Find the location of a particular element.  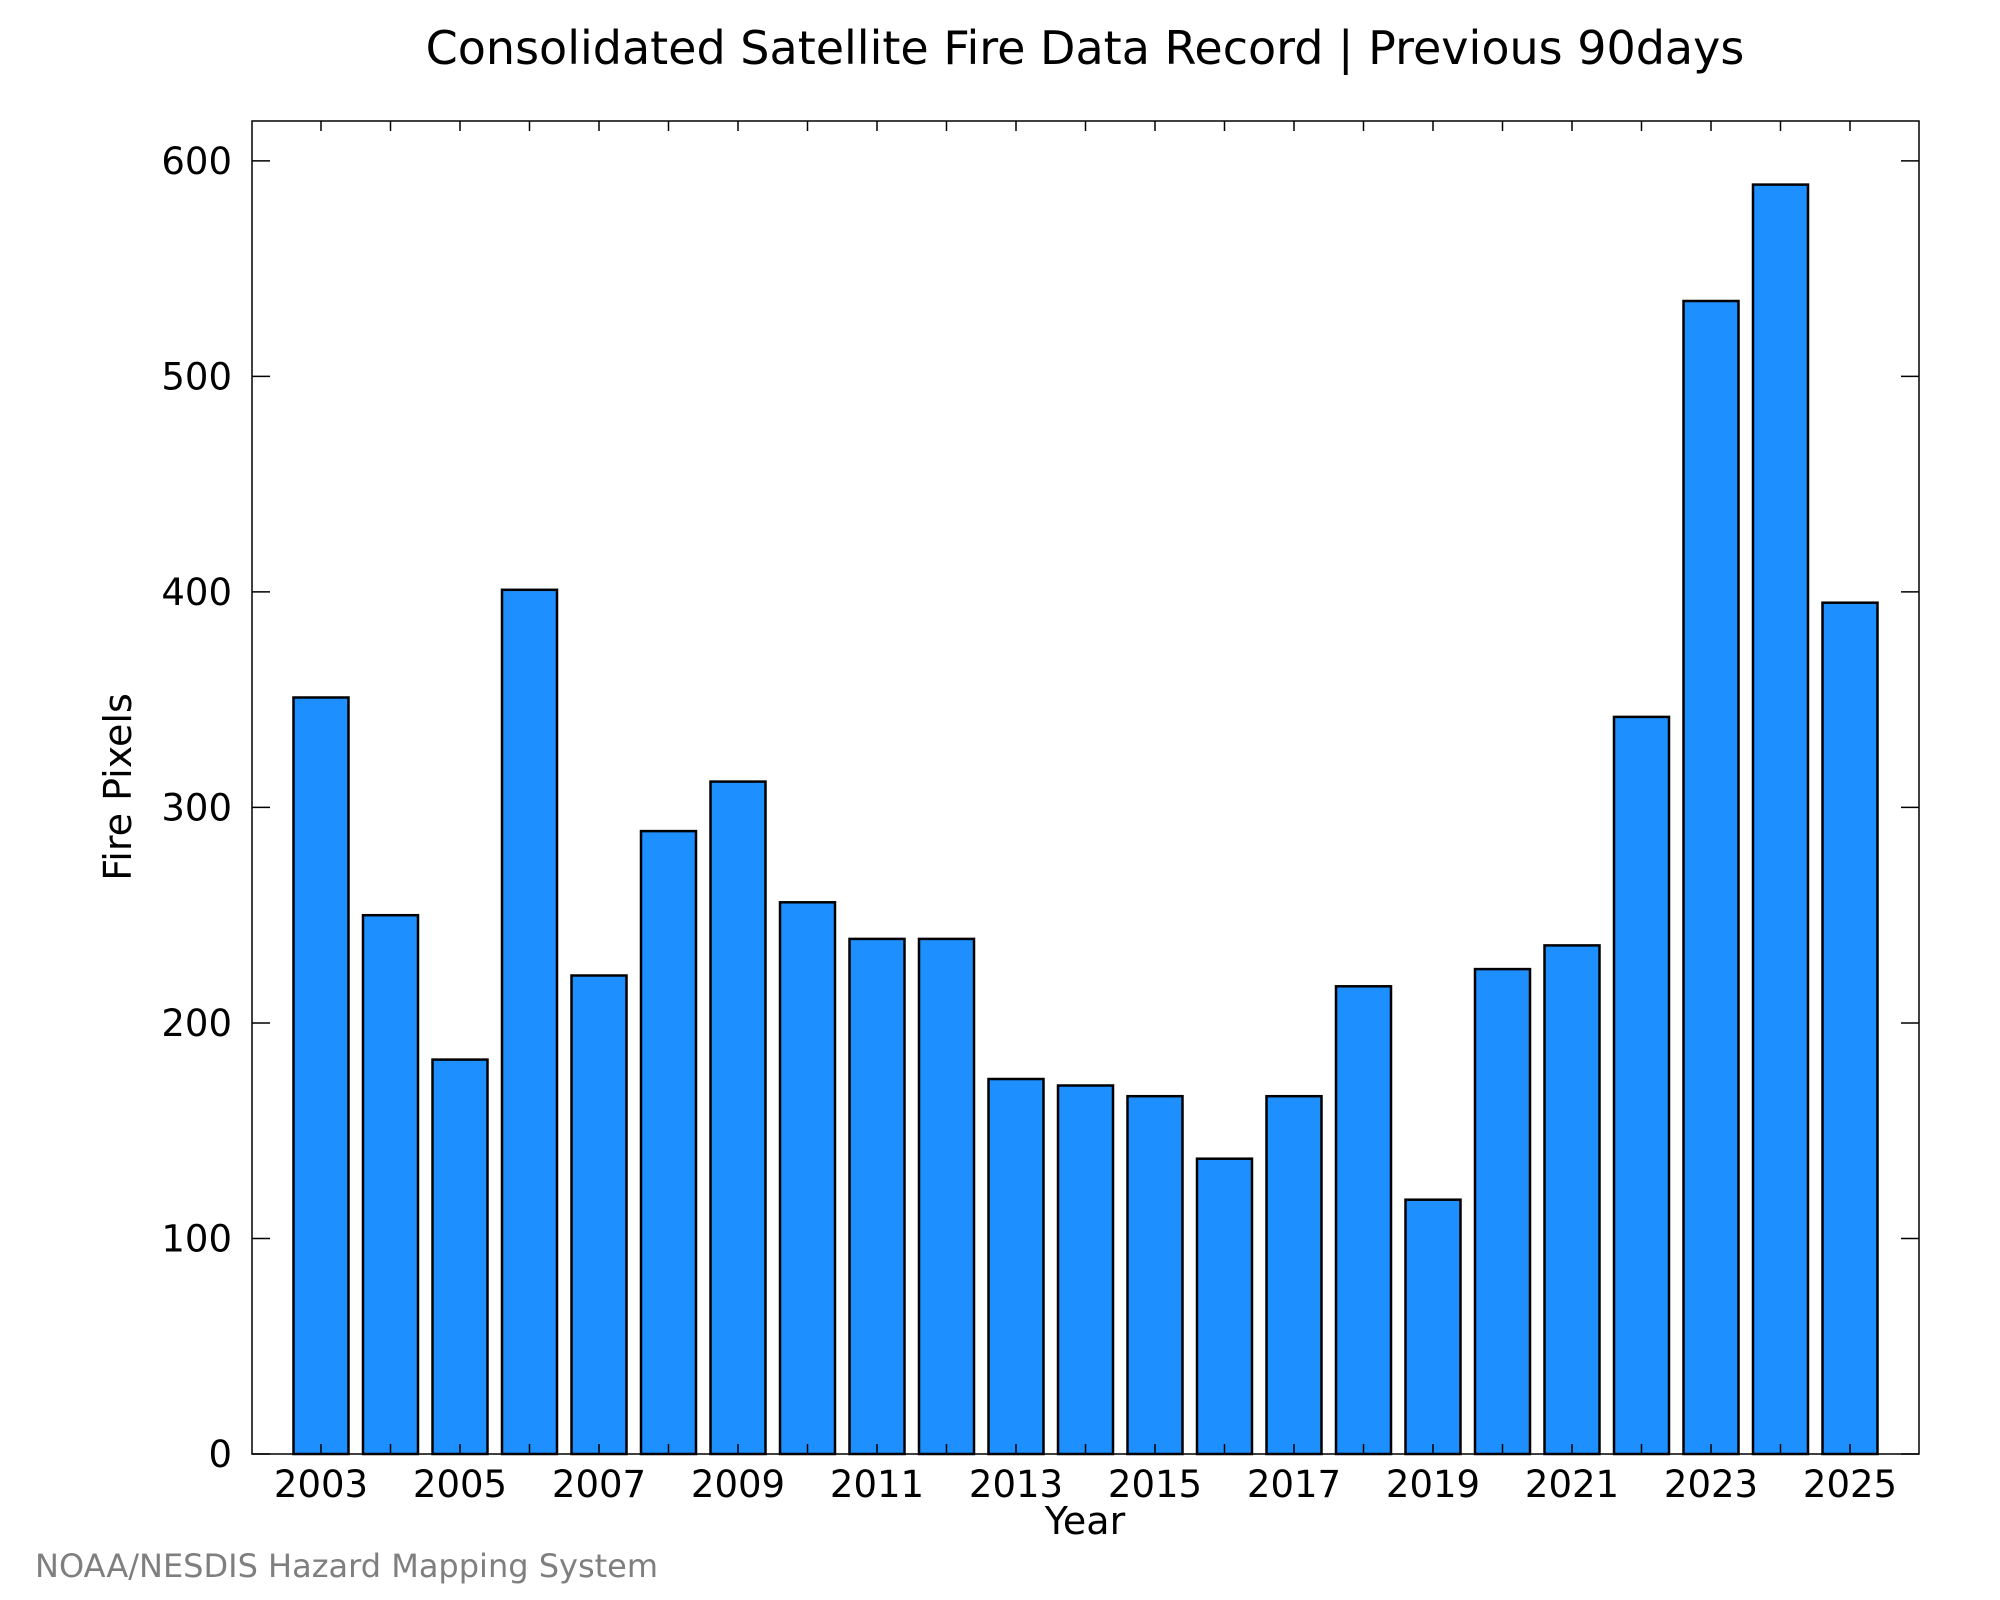

bar-2022 is located at coordinates (1641, 1085).